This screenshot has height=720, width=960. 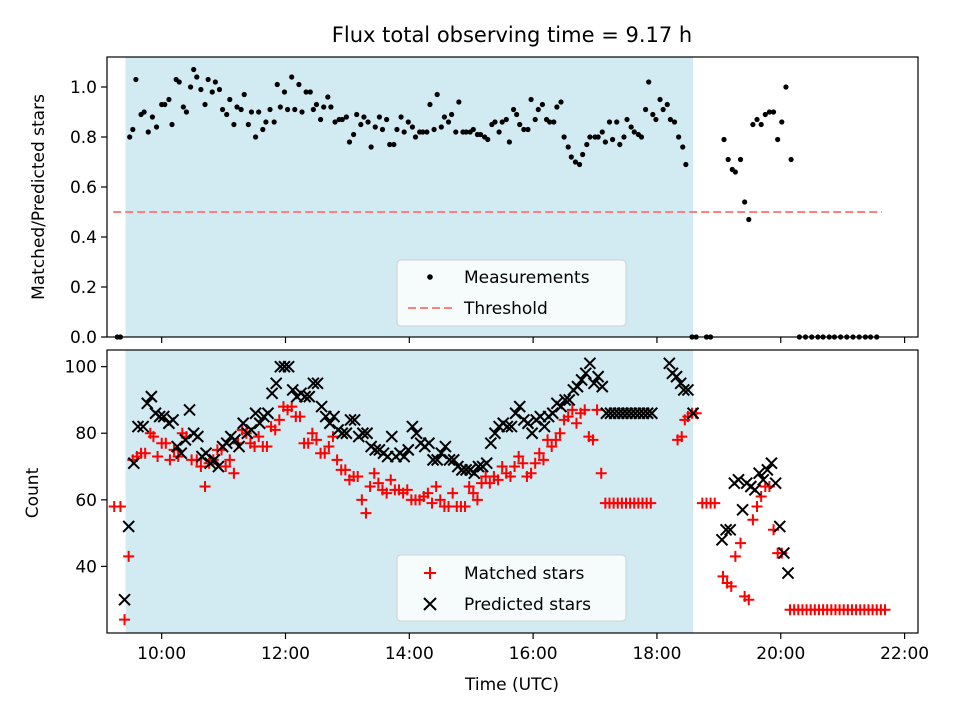 What do you see at coordinates (533, 654) in the screenshot?
I see `x-tick-label: 16:00` at bounding box center [533, 654].